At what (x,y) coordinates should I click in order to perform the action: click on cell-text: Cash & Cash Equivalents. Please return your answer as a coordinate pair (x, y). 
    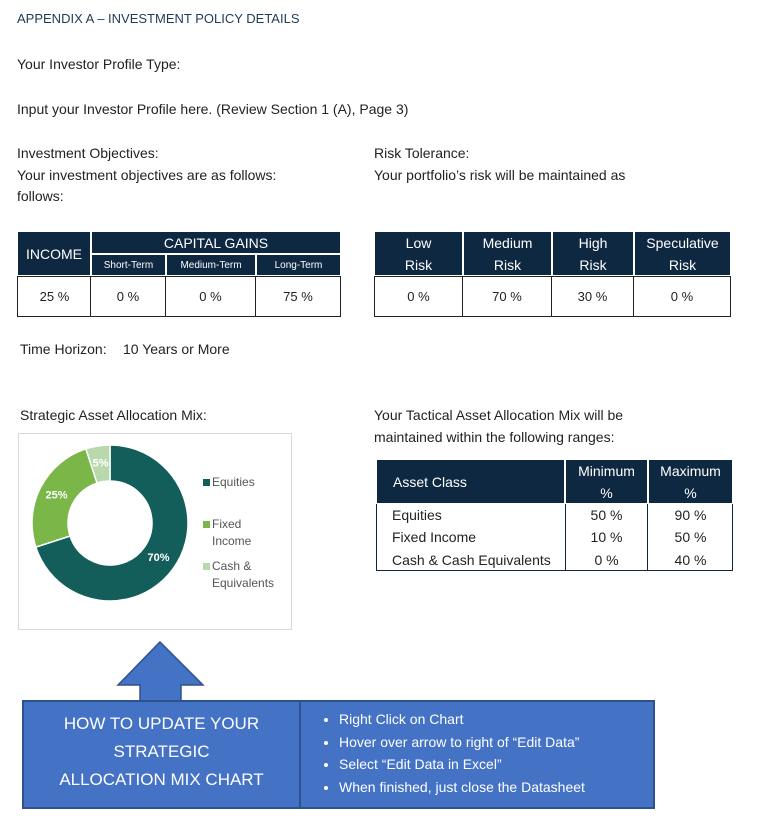
    Looking at the image, I should click on (471, 559).